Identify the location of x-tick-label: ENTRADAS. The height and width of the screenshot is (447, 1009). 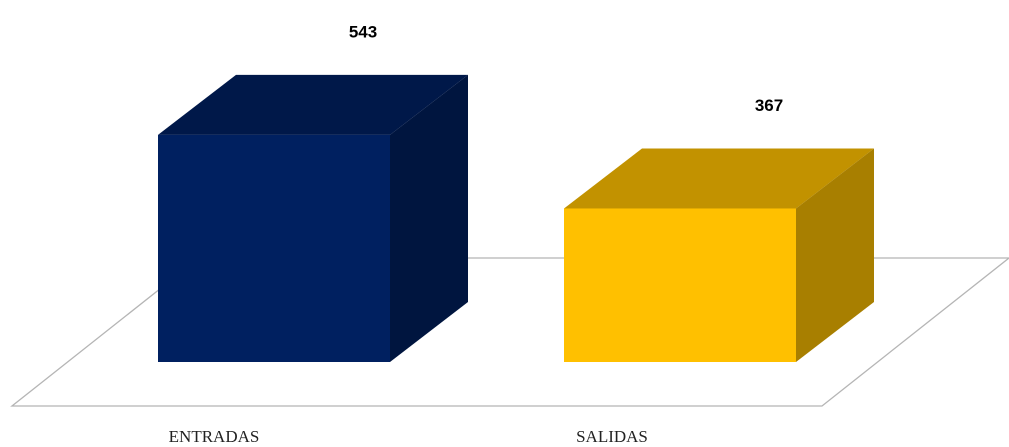
(214, 436).